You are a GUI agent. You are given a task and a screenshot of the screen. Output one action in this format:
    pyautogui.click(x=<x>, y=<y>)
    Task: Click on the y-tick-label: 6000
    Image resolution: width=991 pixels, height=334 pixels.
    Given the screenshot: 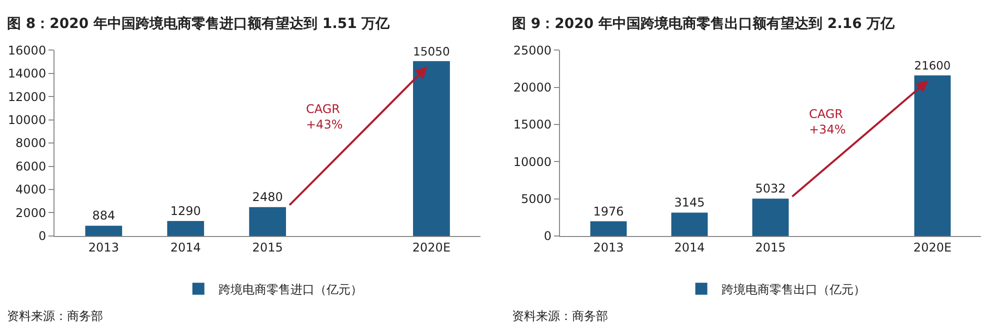 What is the action you would take?
    pyautogui.click(x=31, y=166)
    